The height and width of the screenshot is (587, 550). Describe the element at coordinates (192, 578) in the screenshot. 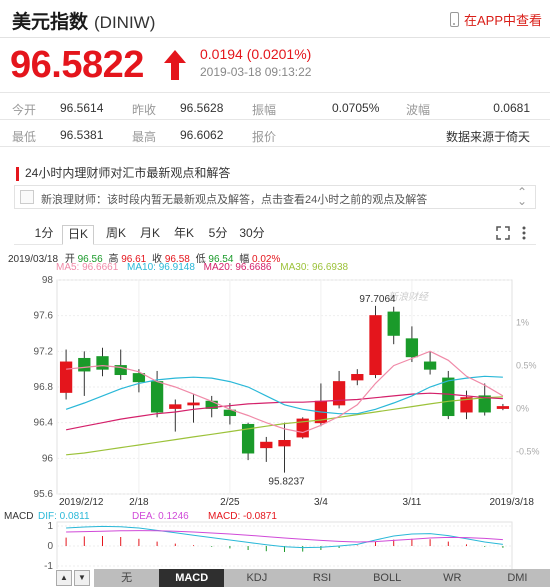

I see `indicator-tab-macd: MACD` at that location.